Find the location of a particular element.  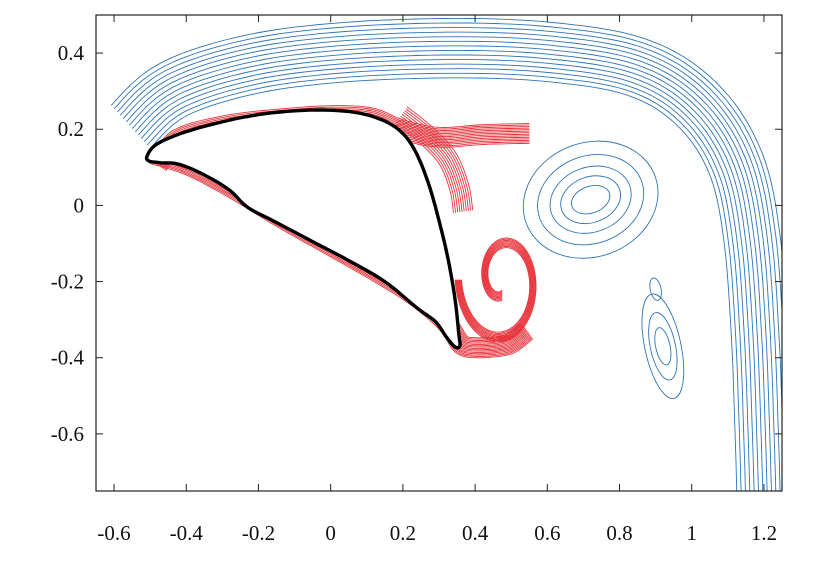

y-tick-label: 0.4 is located at coordinates (71, 53).